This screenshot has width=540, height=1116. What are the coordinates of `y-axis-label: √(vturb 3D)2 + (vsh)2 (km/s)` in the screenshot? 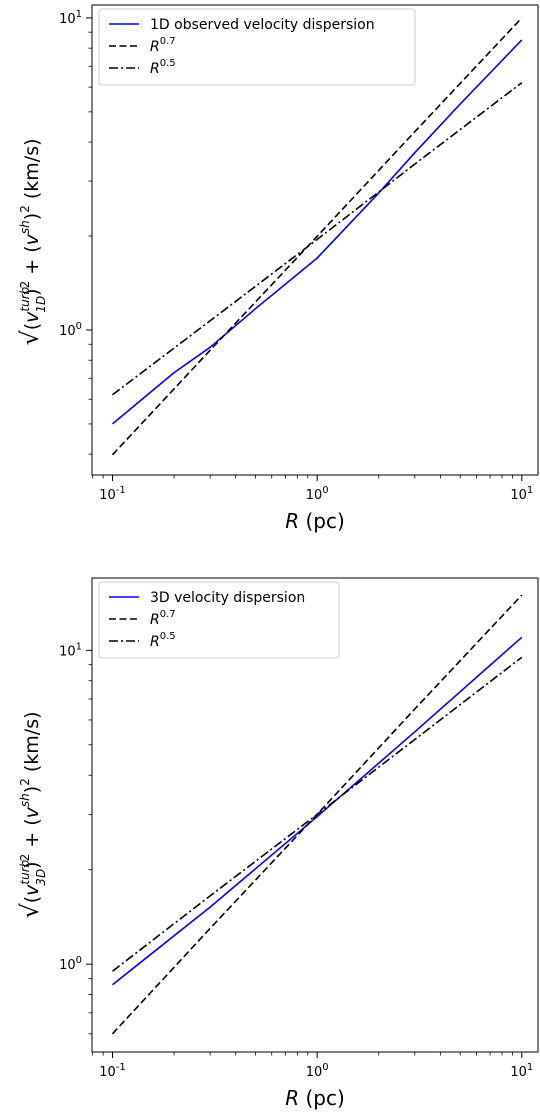 It's located at (32, 814).